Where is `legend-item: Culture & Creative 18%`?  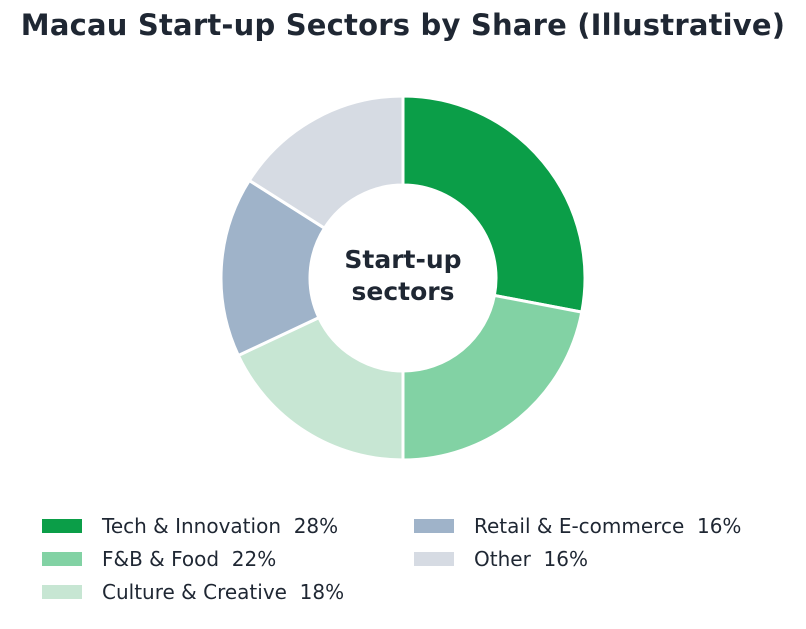
legend-item: Culture & Creative 18% is located at coordinates (193, 592).